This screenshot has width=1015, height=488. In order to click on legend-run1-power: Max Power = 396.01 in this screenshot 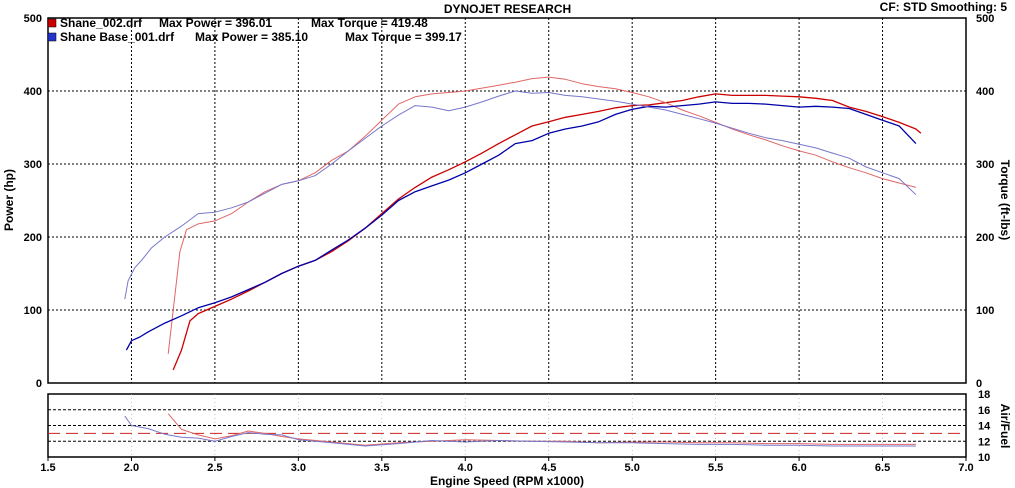, I will do `click(215, 23)`.